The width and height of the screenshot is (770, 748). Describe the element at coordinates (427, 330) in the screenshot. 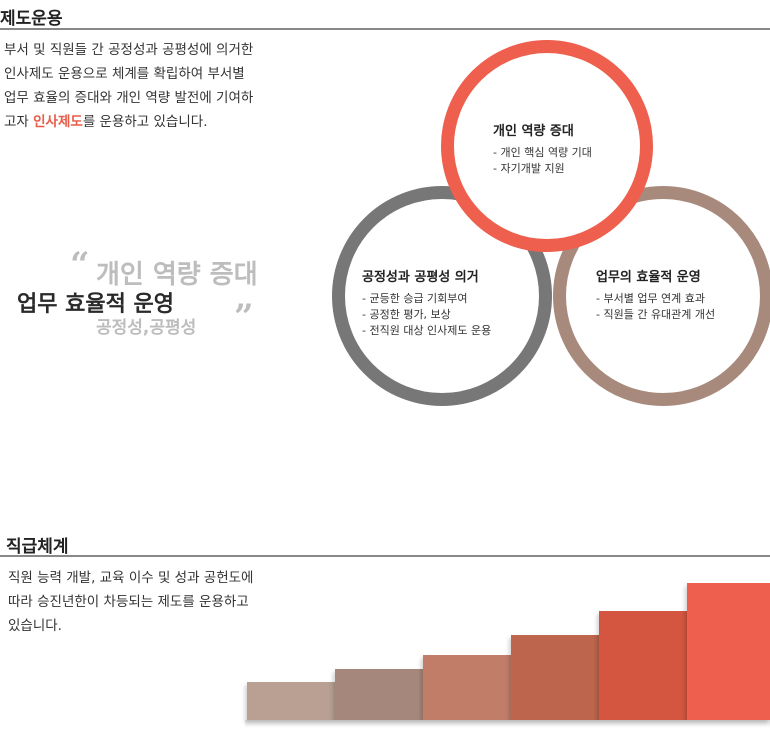

I see `list-item: - 전직원 대상 인사제도 운용` at that location.